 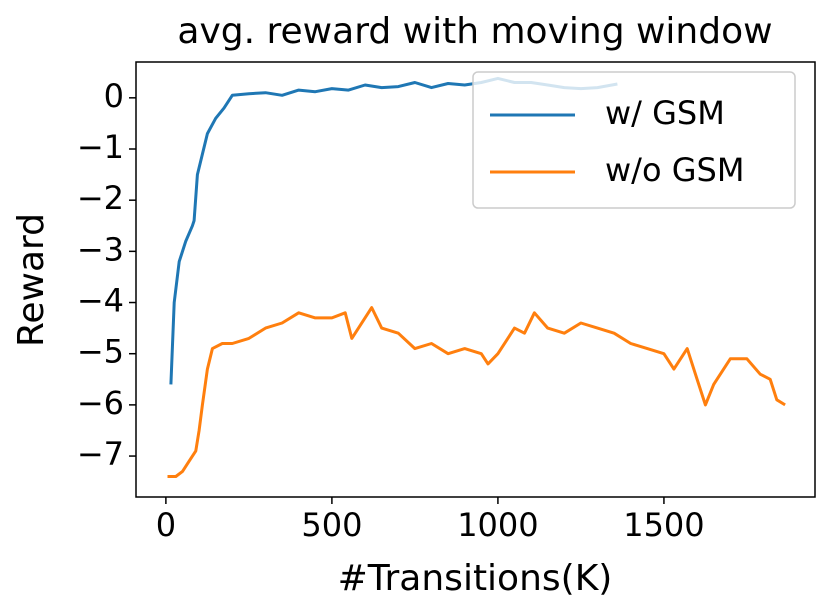 What do you see at coordinates (674, 170) in the screenshot?
I see `legend-label: w/o GSM` at bounding box center [674, 170].